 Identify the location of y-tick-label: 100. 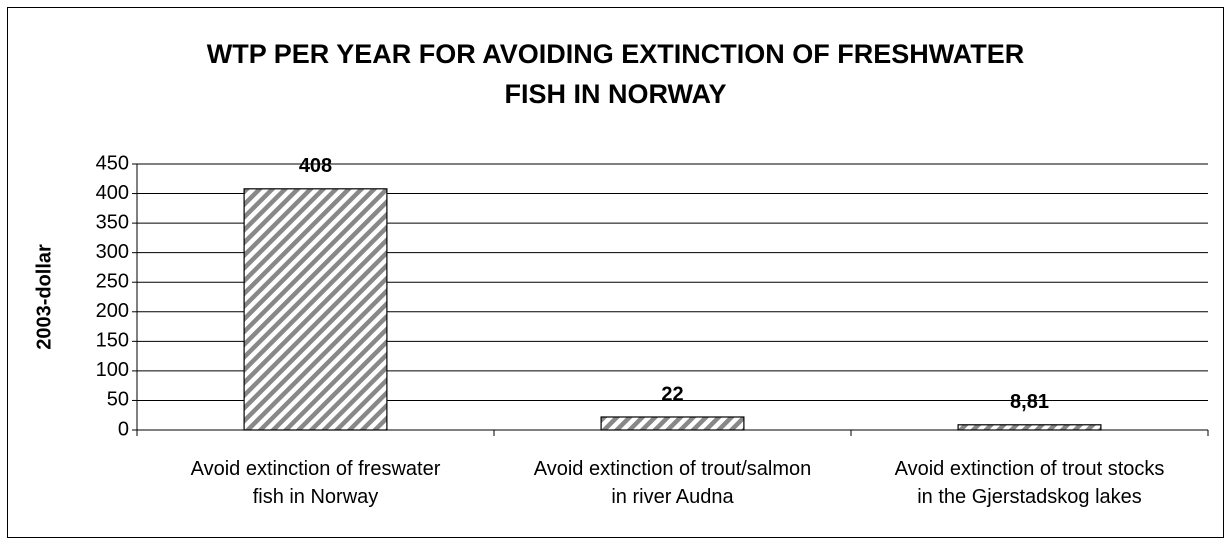
(112, 370).